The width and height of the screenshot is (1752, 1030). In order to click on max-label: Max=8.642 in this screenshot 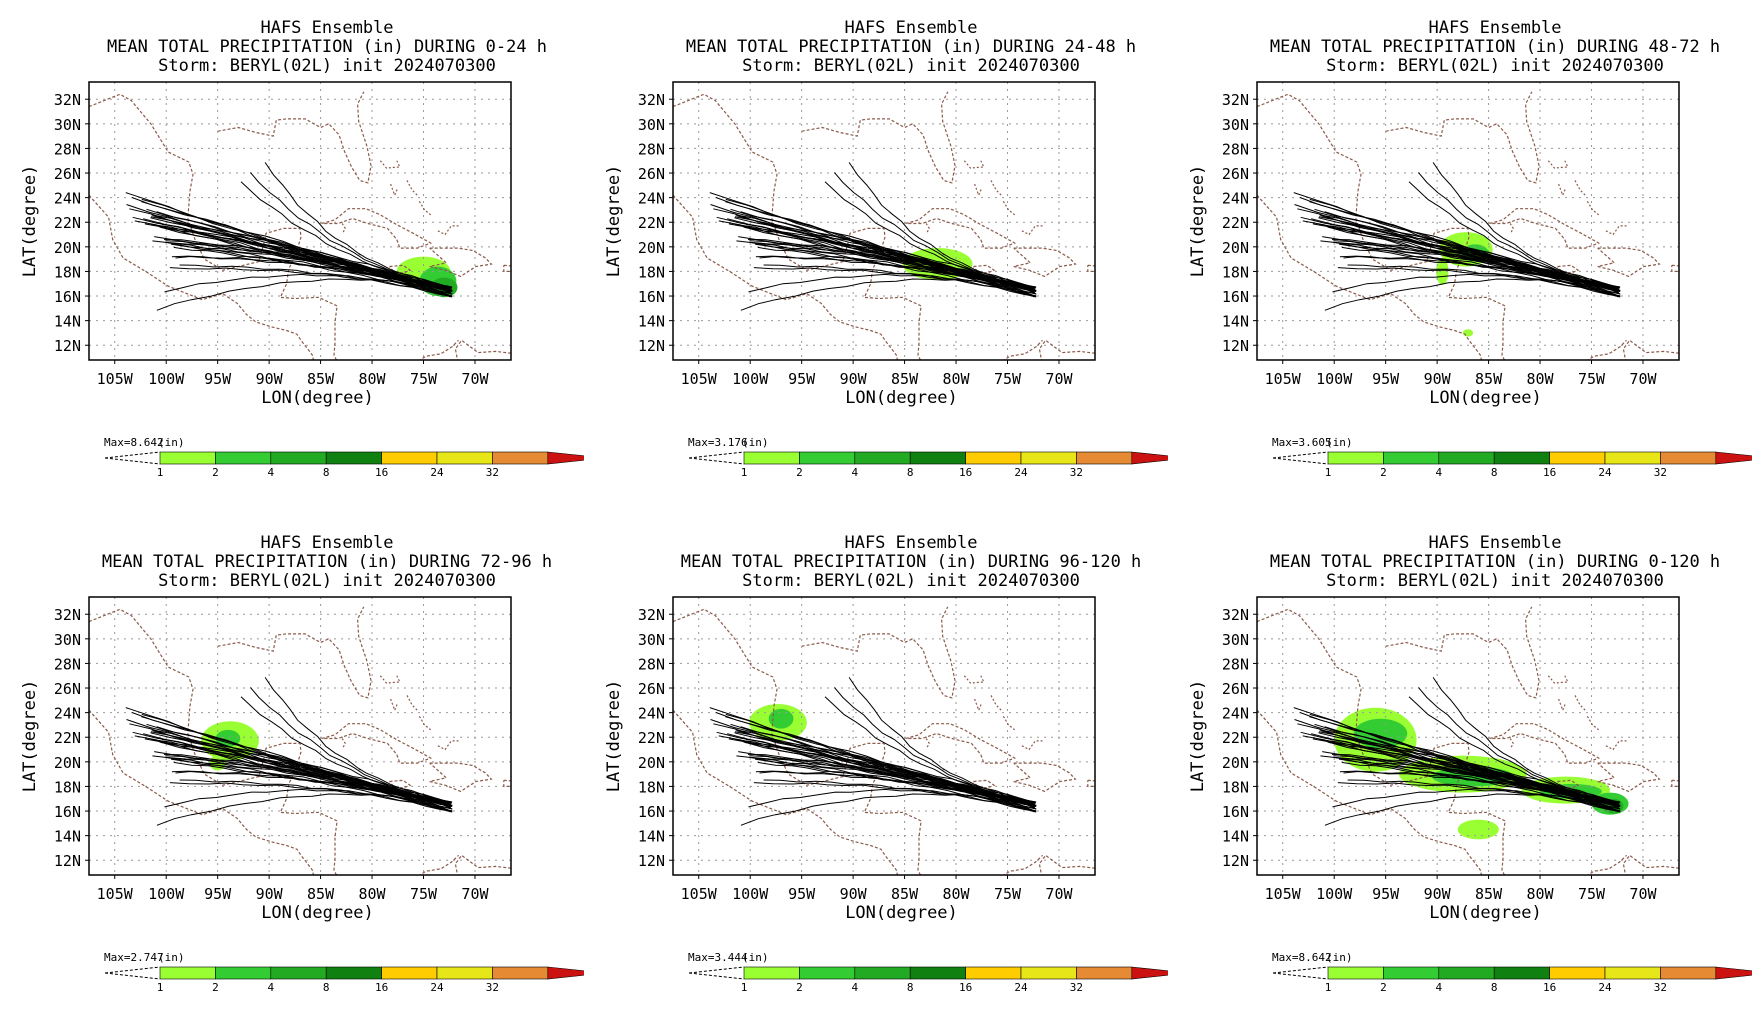, I will do `click(134, 442)`.